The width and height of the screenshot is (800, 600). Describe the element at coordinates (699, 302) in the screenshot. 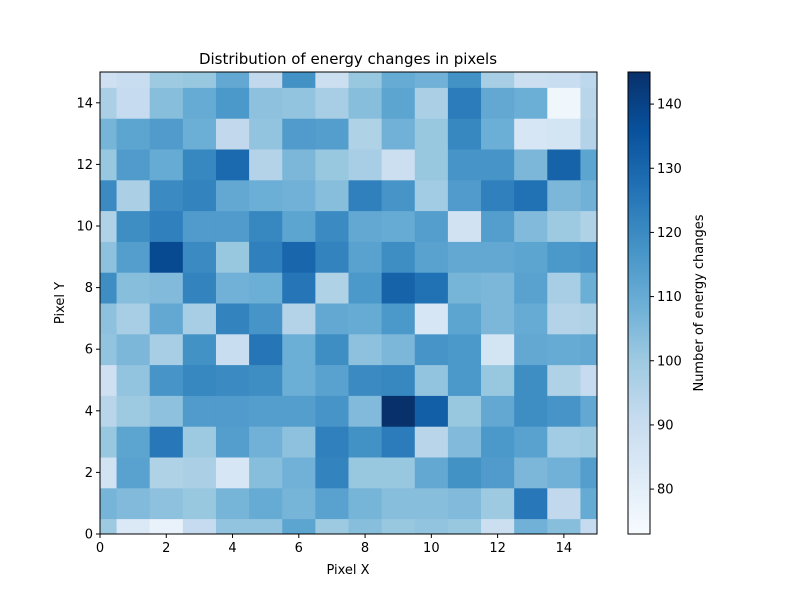

I see `colorbar-label: Number of energy changes` at that location.